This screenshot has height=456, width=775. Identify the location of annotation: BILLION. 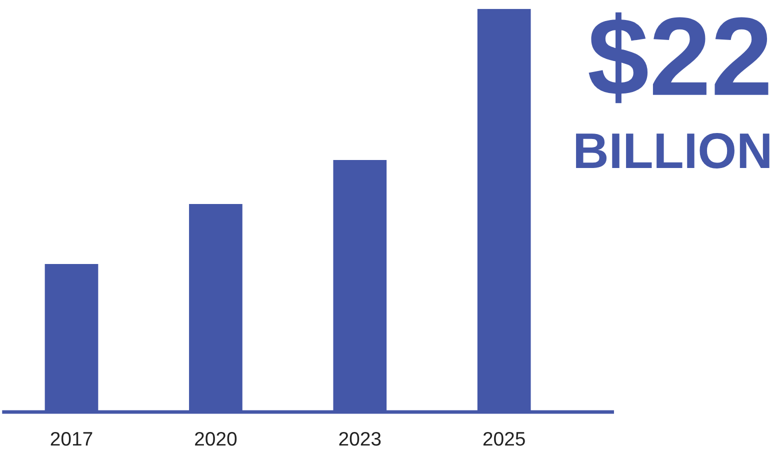
(673, 150).